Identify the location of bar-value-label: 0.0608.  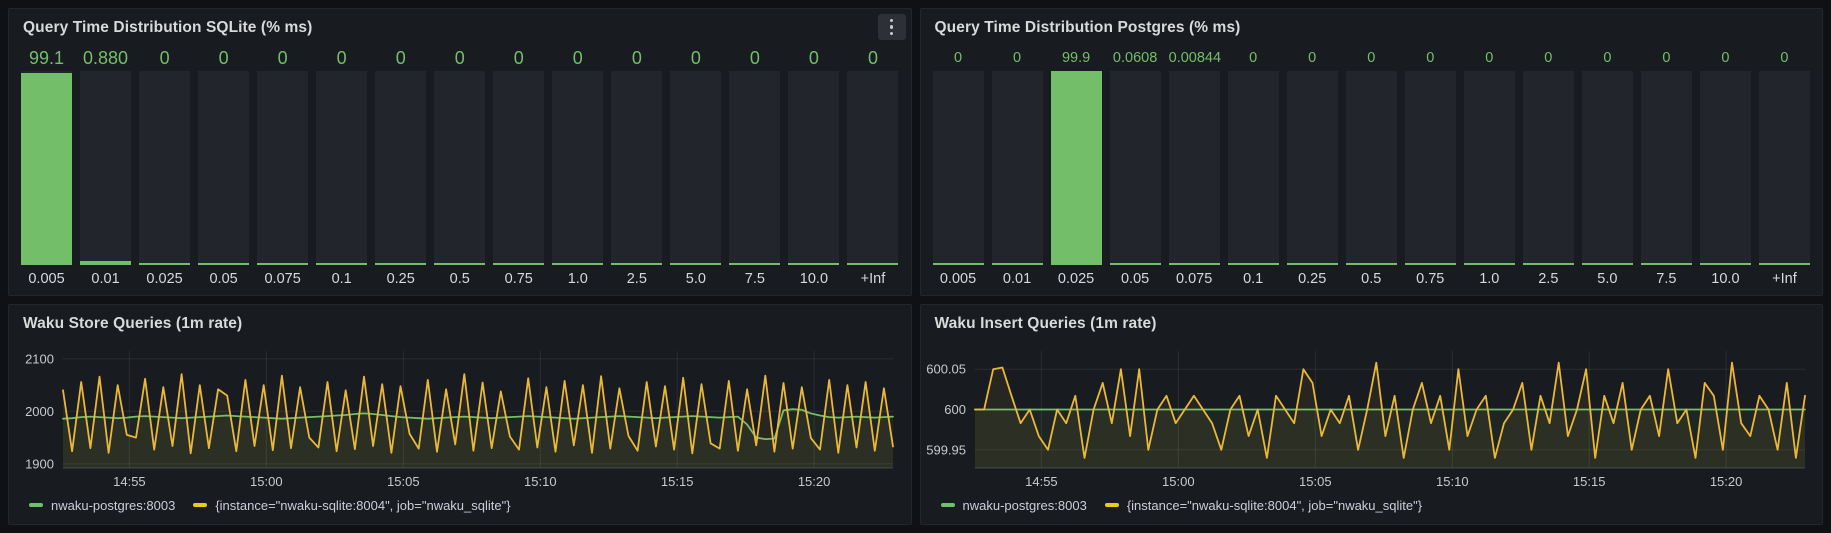
(1135, 58).